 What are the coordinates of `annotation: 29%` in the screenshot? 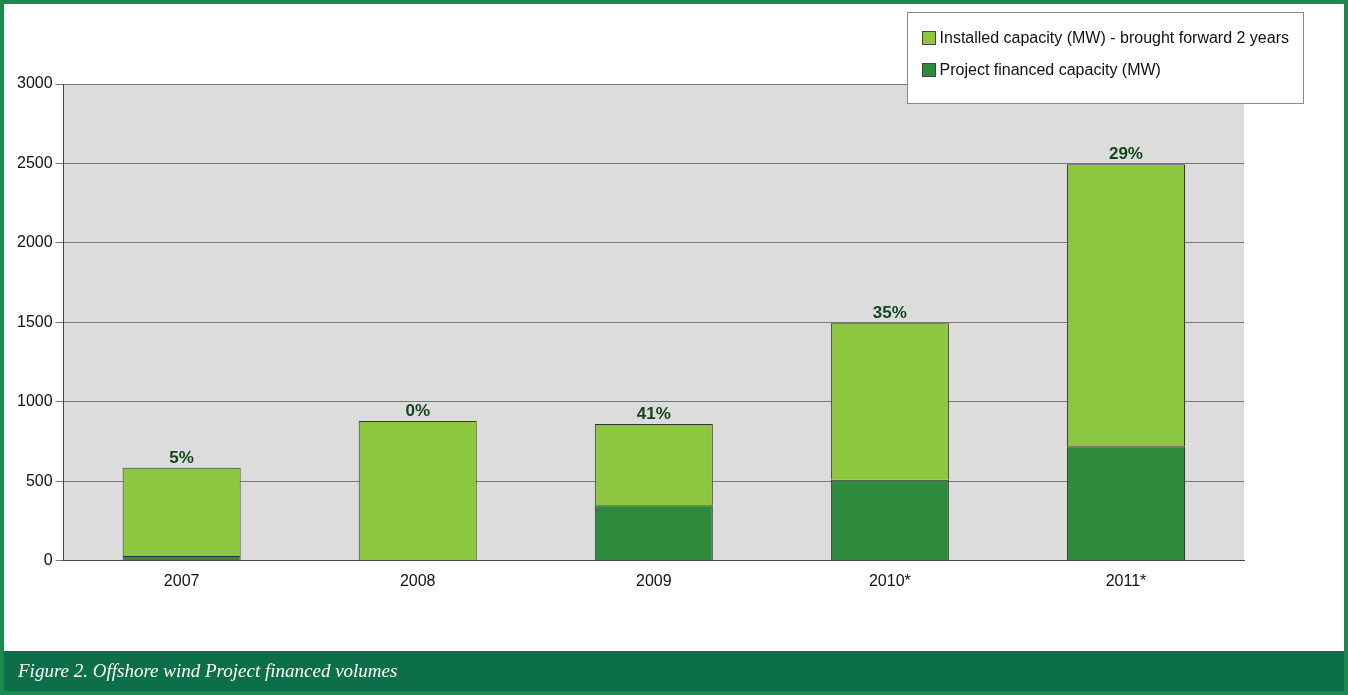 It's located at (1125, 154).